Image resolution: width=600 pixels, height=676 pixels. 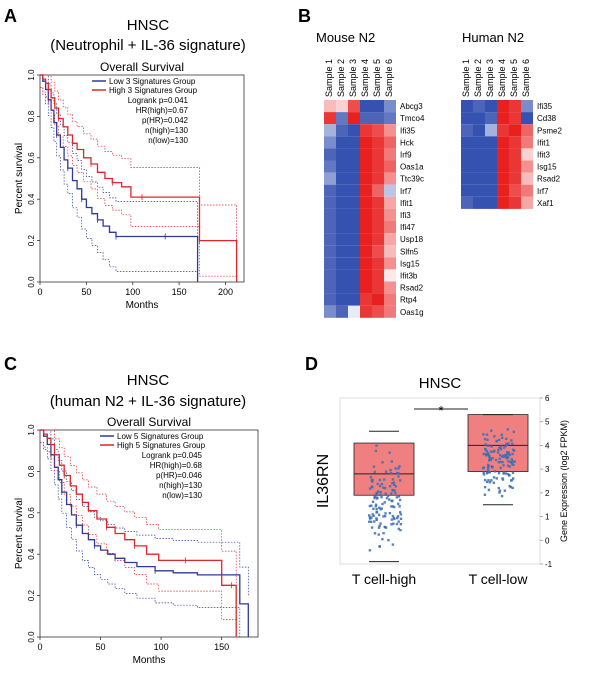 What do you see at coordinates (311, 364) in the screenshot?
I see `panel-letter-d: D` at bounding box center [311, 364].